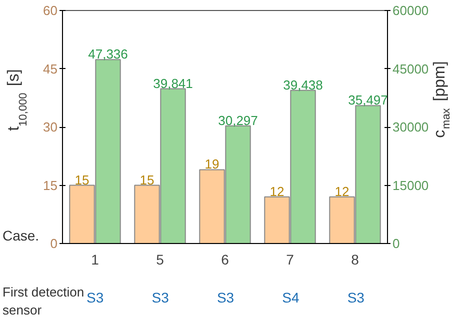  I want to click on x-tick-label: 6, so click(225, 260).